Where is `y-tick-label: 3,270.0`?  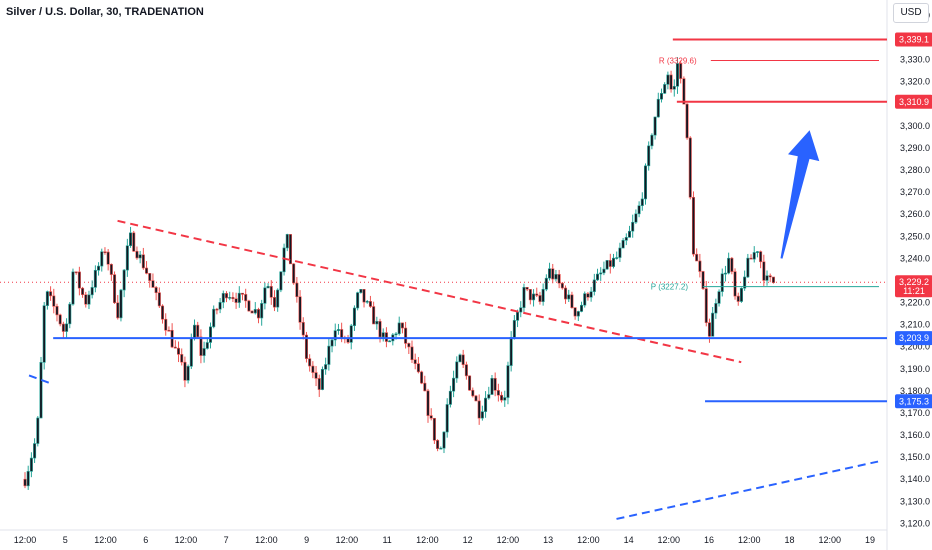
y-tick-label: 3,270.0 is located at coordinates (915, 192).